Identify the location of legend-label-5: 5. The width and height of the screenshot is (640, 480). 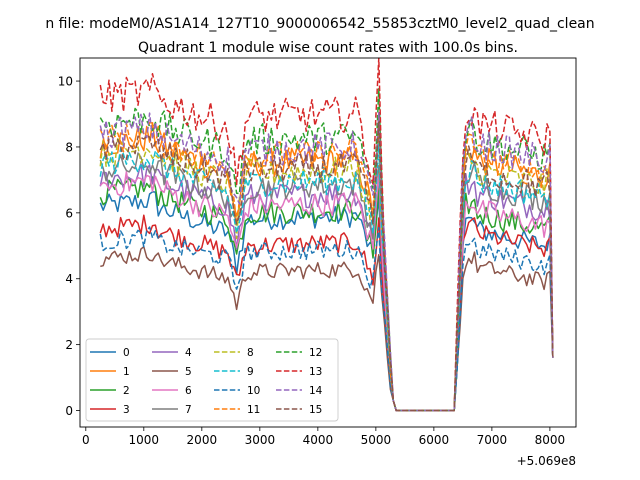
(188, 372).